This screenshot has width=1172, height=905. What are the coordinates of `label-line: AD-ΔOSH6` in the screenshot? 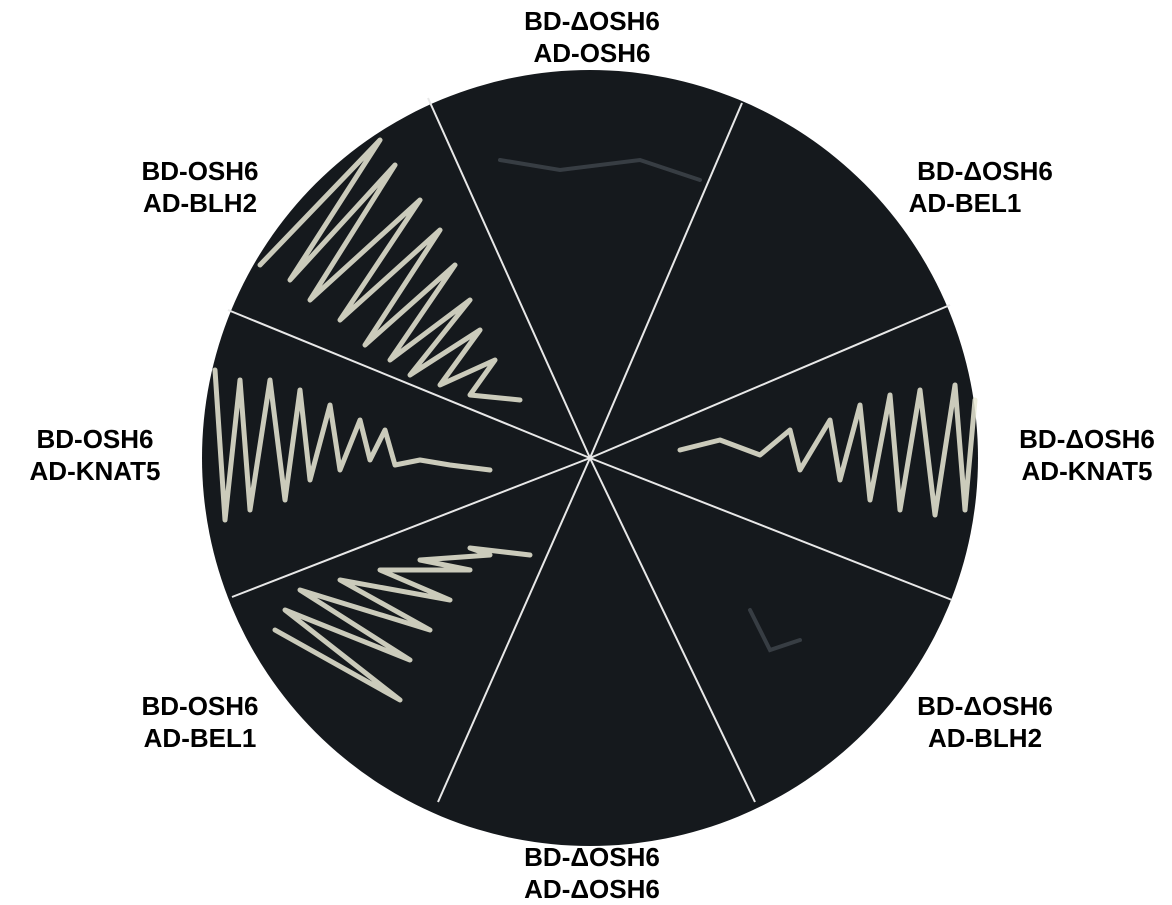 It's located at (592, 889).